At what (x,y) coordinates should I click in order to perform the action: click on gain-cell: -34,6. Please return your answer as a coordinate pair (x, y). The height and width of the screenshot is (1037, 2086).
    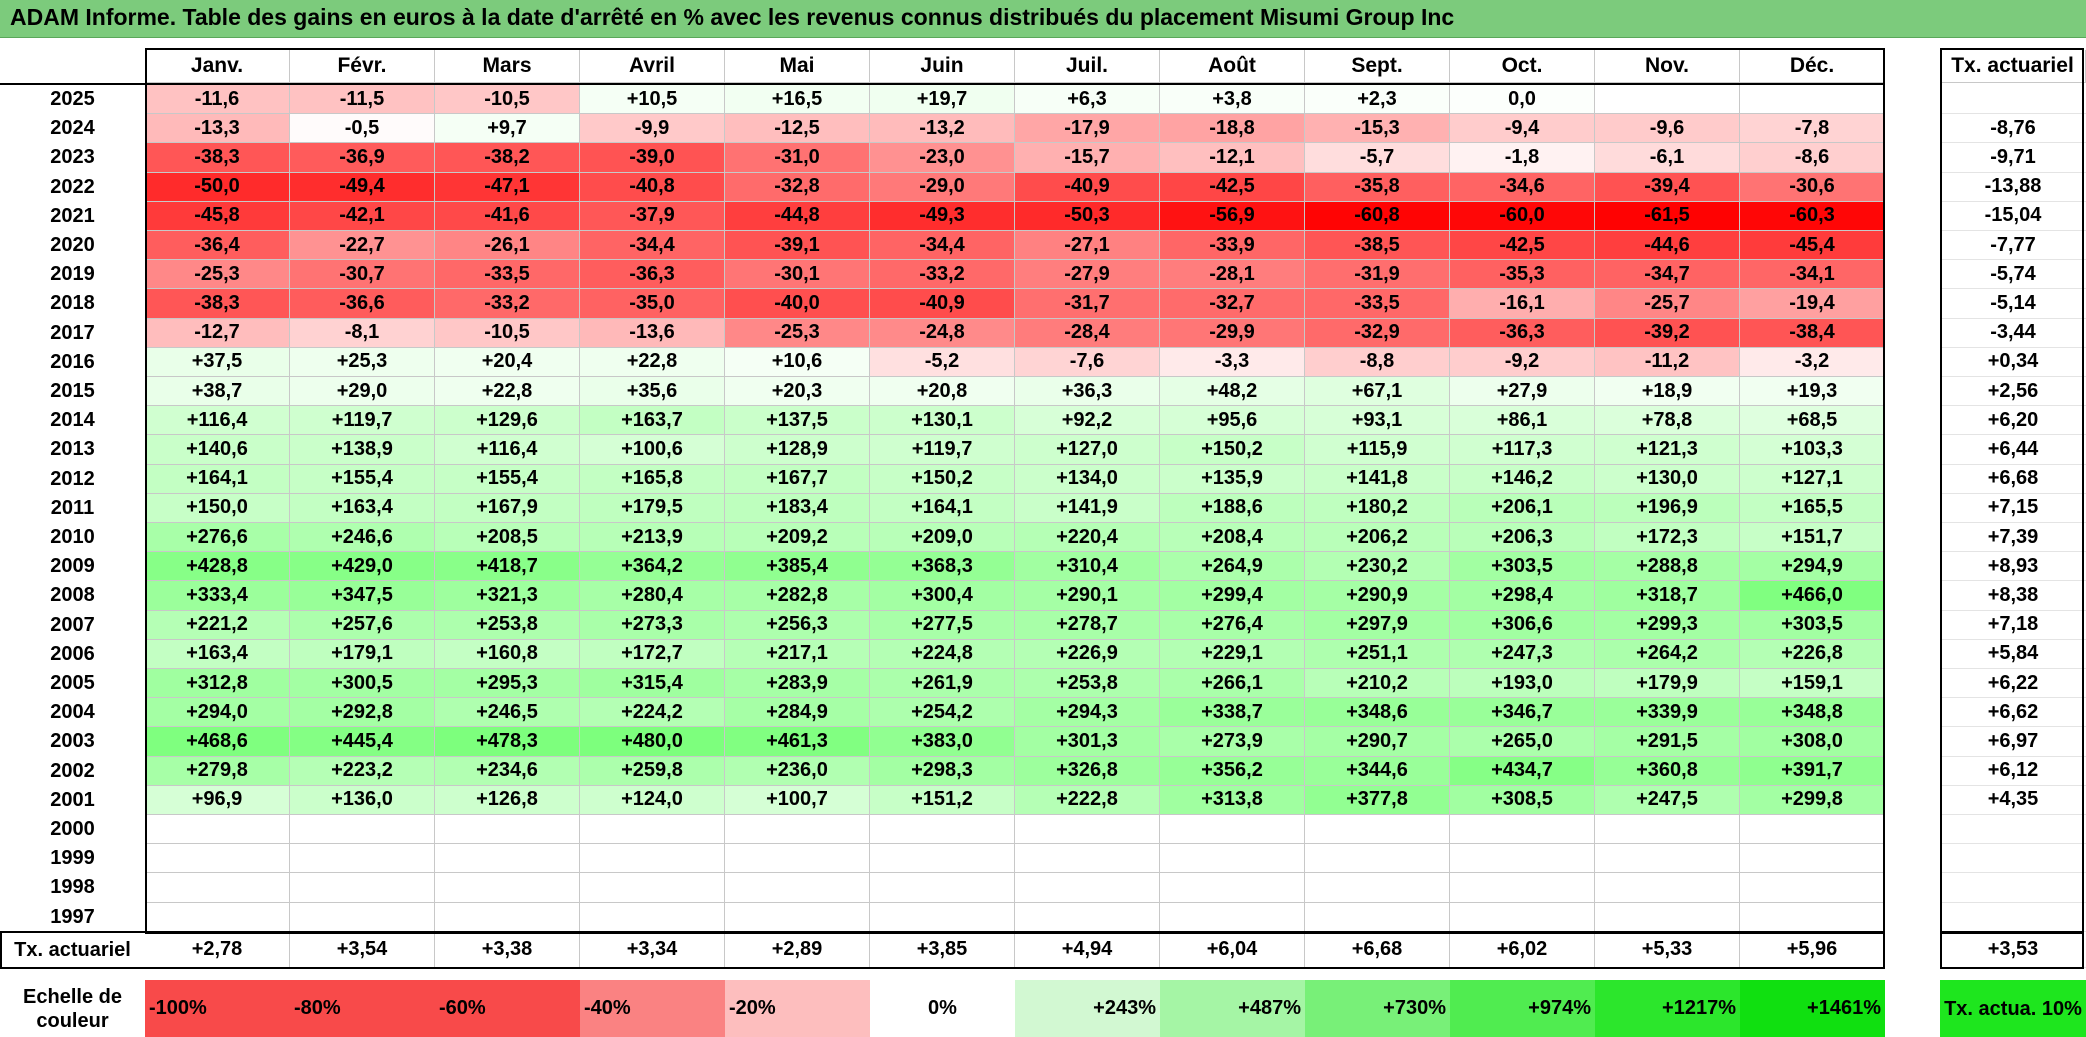
    Looking at the image, I should click on (1522, 187).